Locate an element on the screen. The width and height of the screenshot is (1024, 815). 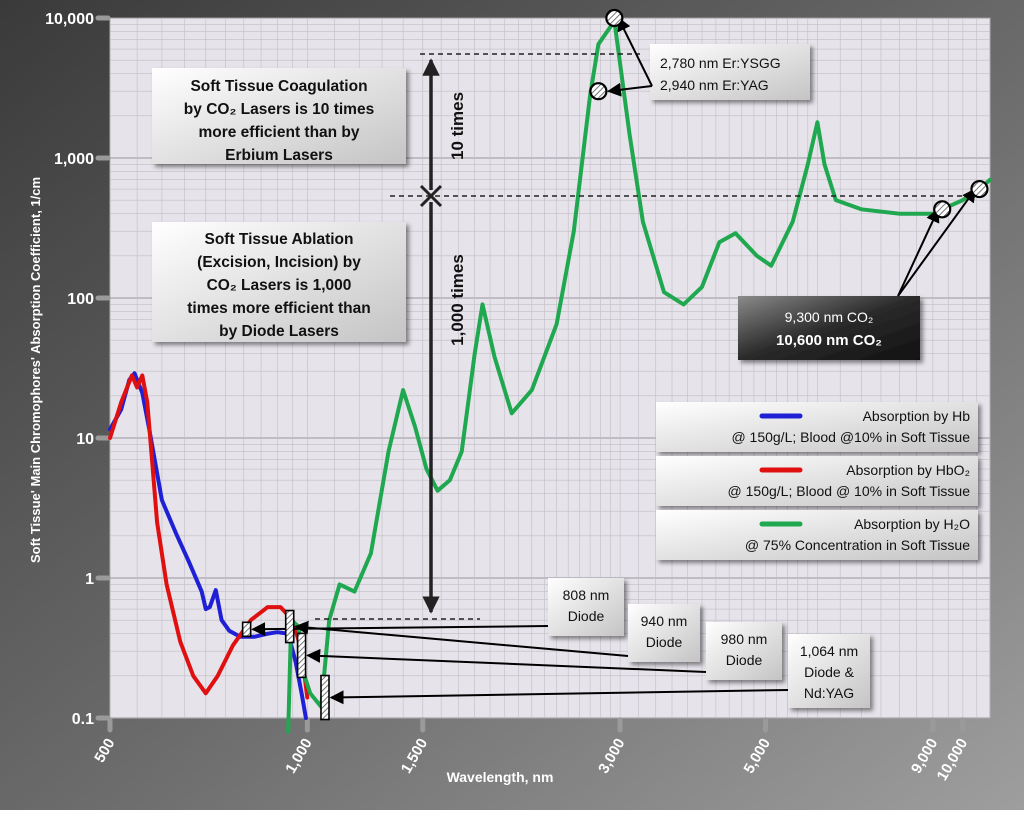
co2-label-box is located at coordinates (829, 328).